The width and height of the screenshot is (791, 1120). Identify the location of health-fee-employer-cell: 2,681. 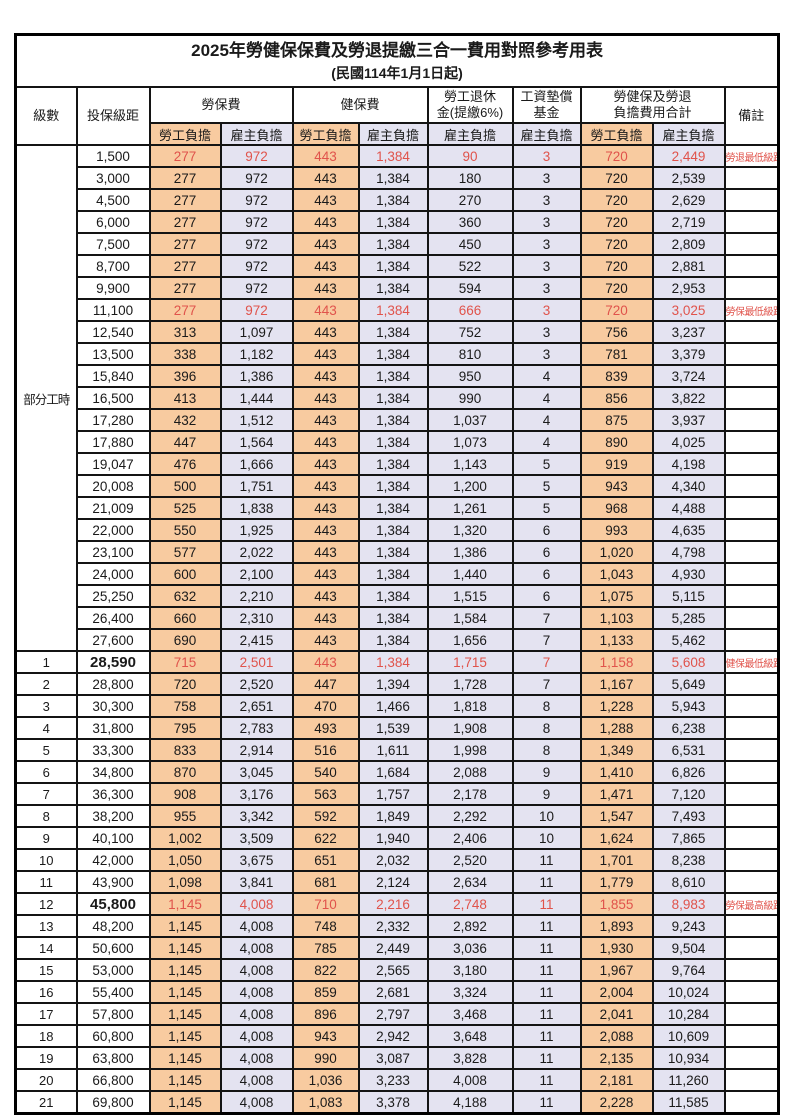
(393, 992).